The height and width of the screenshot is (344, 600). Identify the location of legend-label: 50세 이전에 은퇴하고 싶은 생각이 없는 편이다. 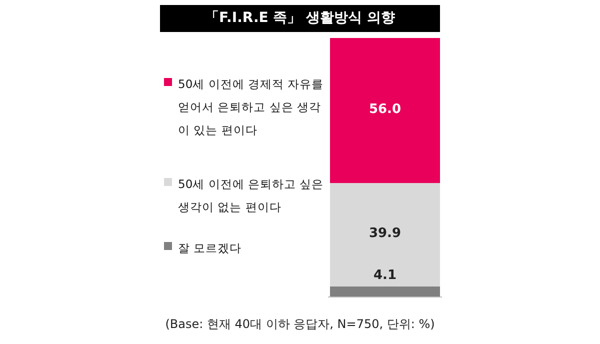
(251, 196).